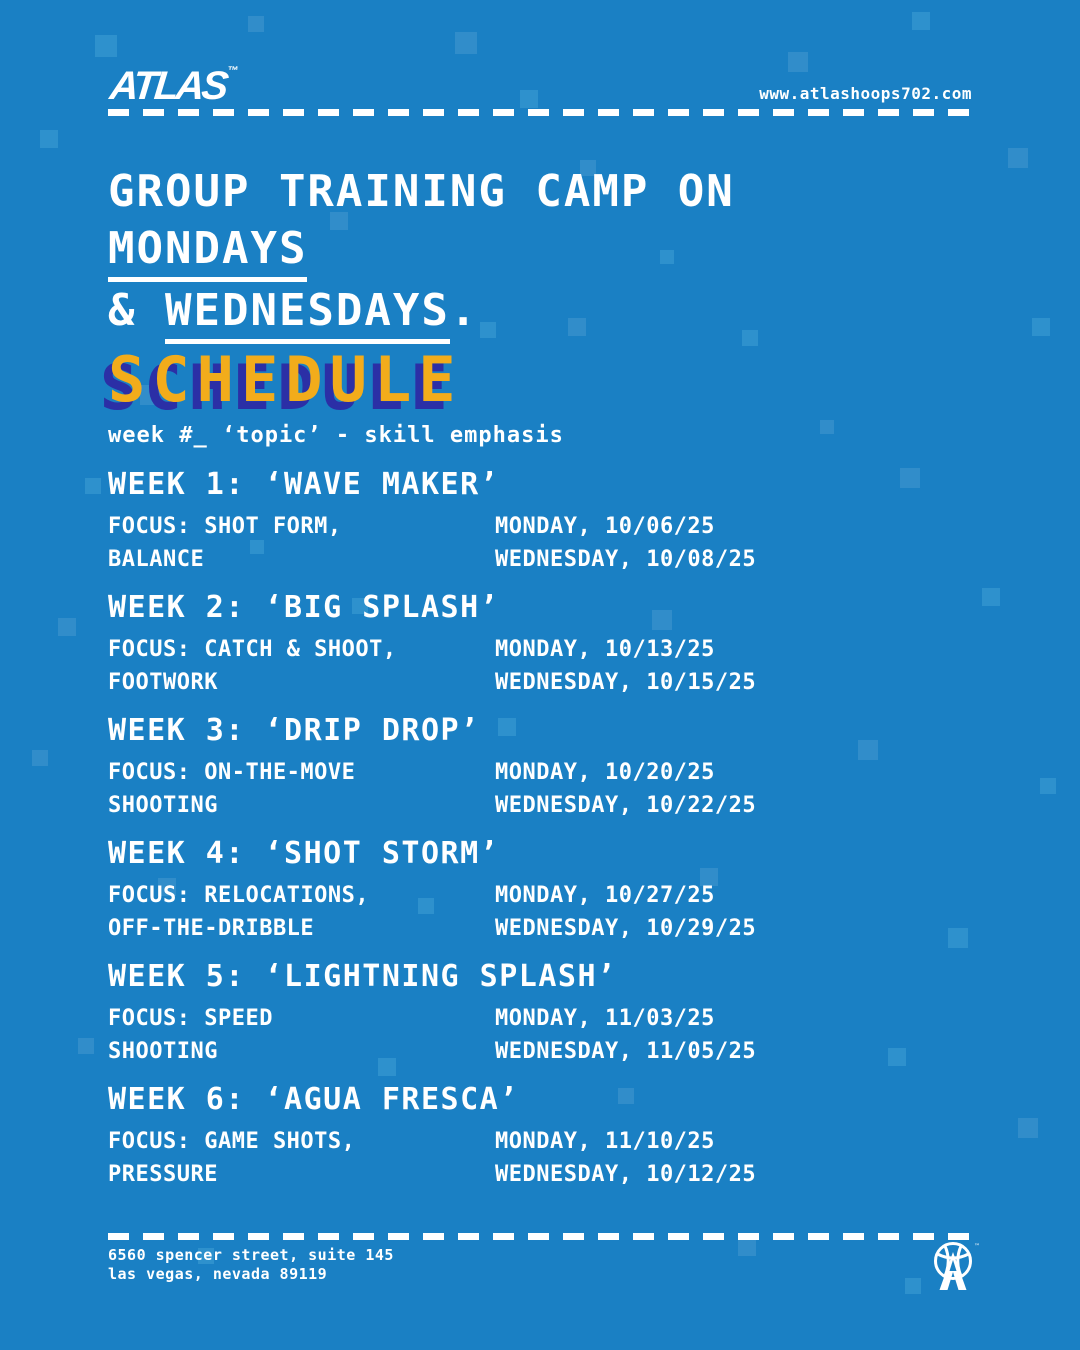  What do you see at coordinates (421, 191) in the screenshot?
I see `hero-line-1: GROUP TRAINING CAMP ON` at bounding box center [421, 191].